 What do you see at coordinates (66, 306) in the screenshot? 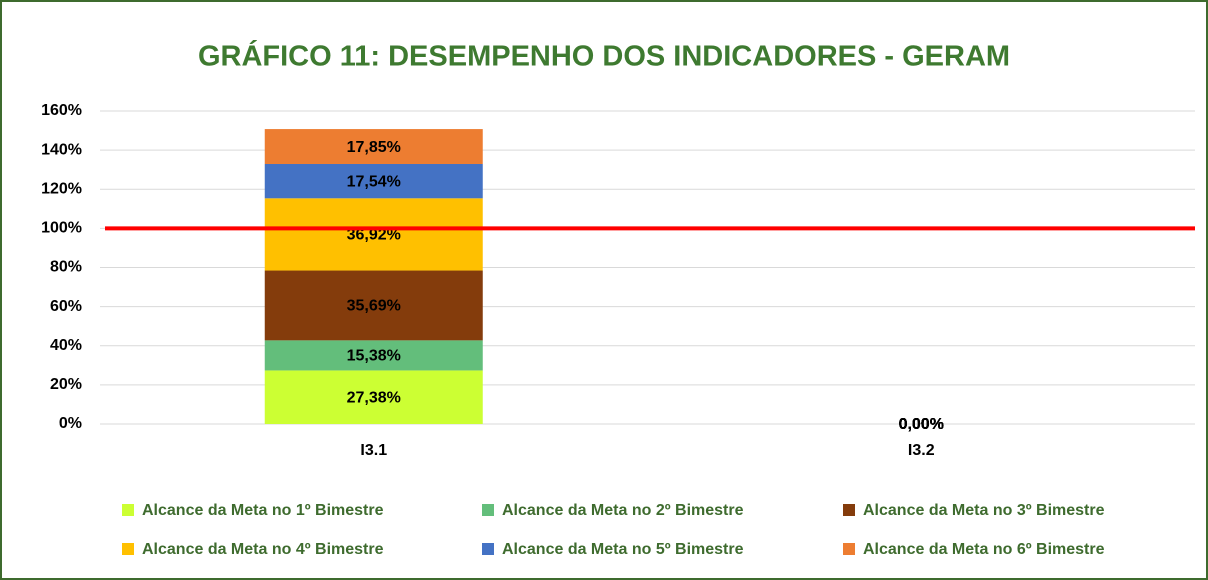
I see `y-tick-label: 60%` at bounding box center [66, 306].